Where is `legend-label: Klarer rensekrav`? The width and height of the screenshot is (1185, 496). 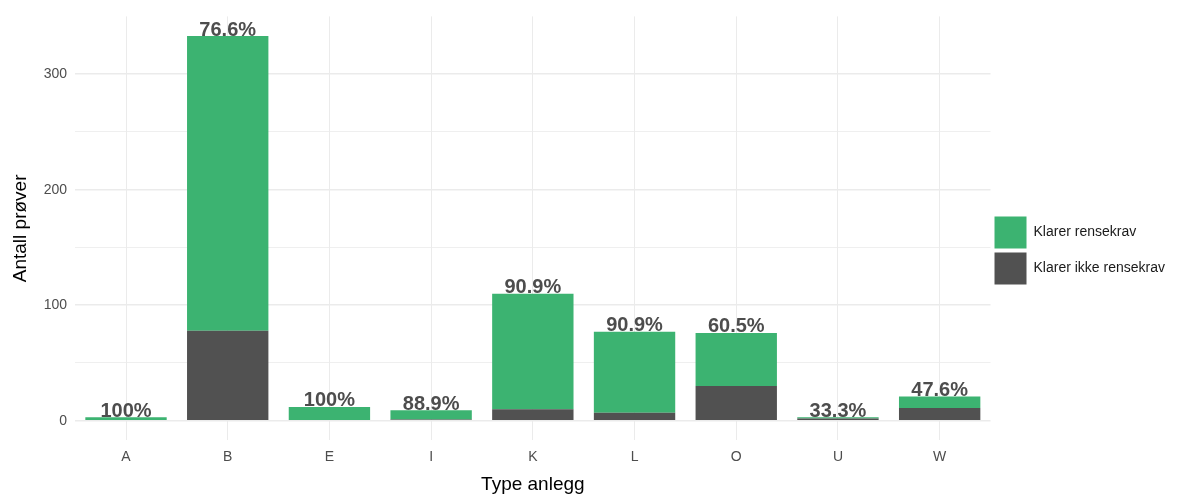
legend-label: Klarer rensekrav is located at coordinates (1085, 231).